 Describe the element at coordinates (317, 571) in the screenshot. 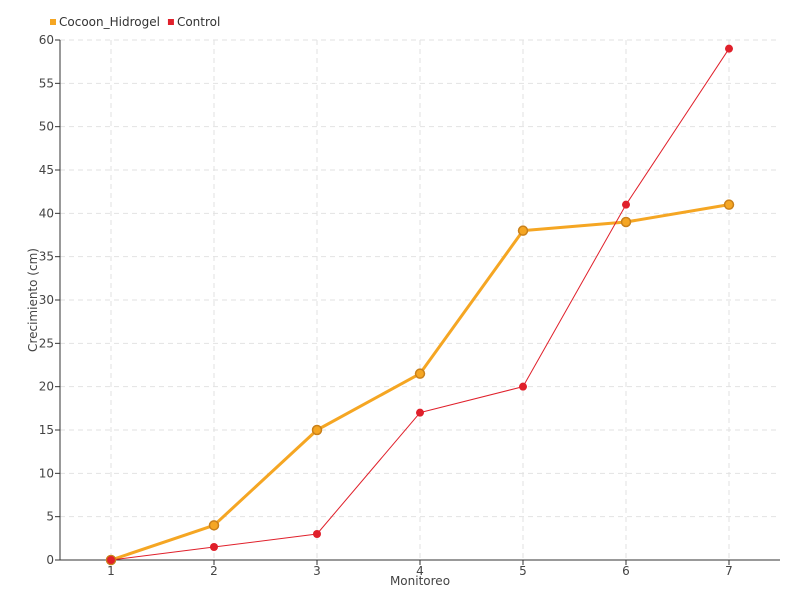

I see `x-tick-label: 3` at that location.